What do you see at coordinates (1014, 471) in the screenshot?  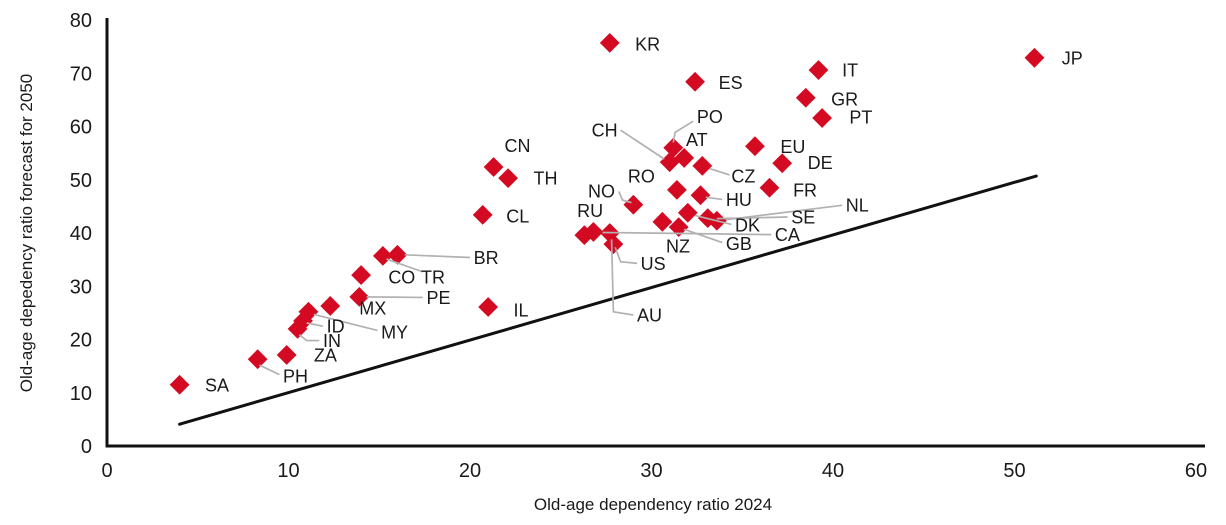 I see `x-tick-label-50: 50` at bounding box center [1014, 471].